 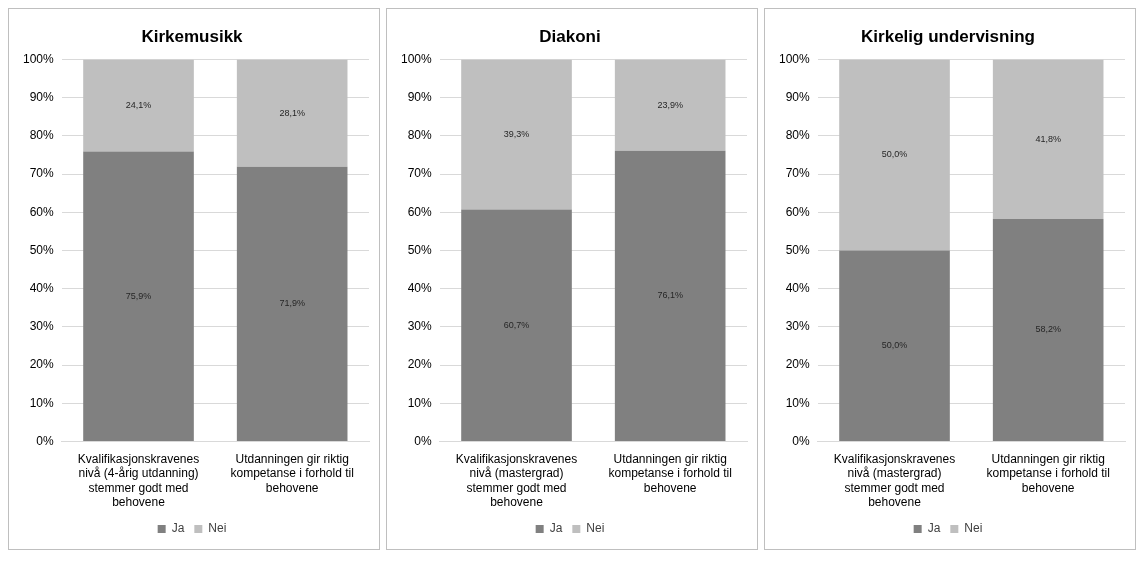 I want to click on data-label: 76,1%, so click(x=670, y=295).